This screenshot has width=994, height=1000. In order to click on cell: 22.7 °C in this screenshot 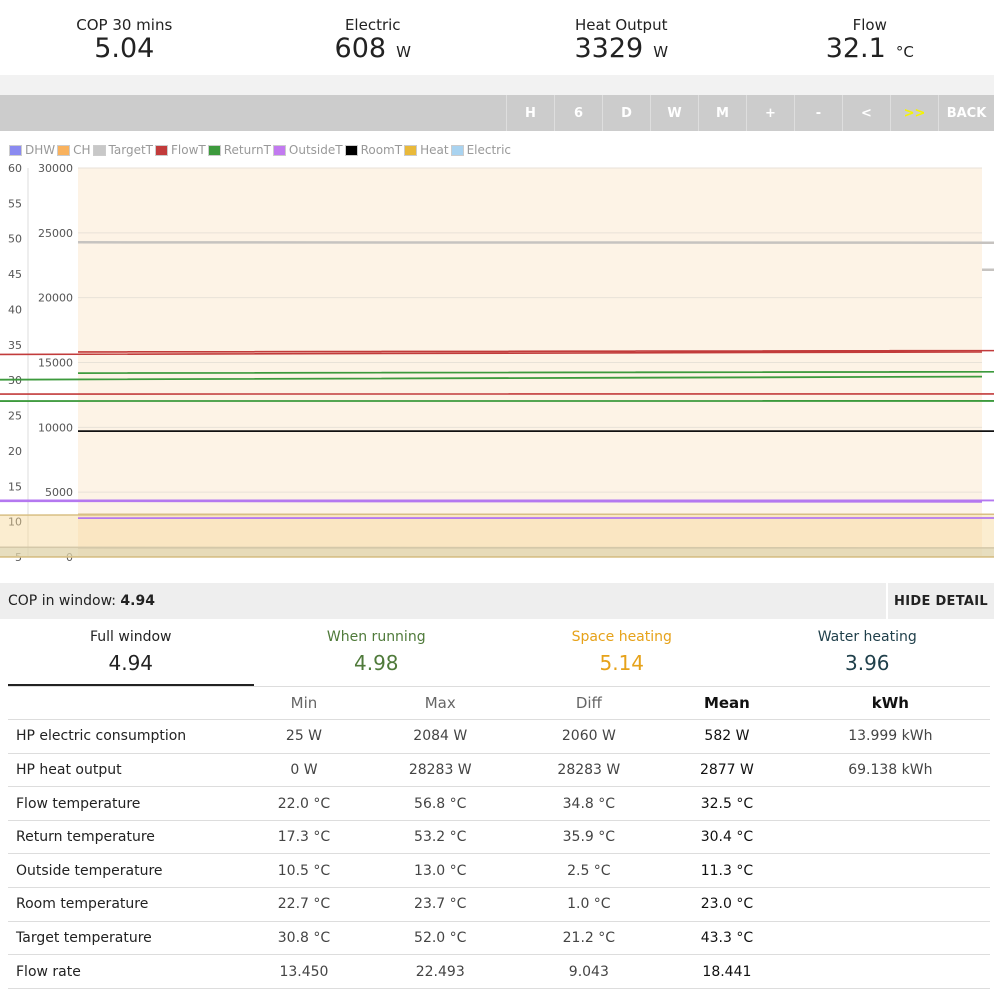, I will do `click(304, 904)`.